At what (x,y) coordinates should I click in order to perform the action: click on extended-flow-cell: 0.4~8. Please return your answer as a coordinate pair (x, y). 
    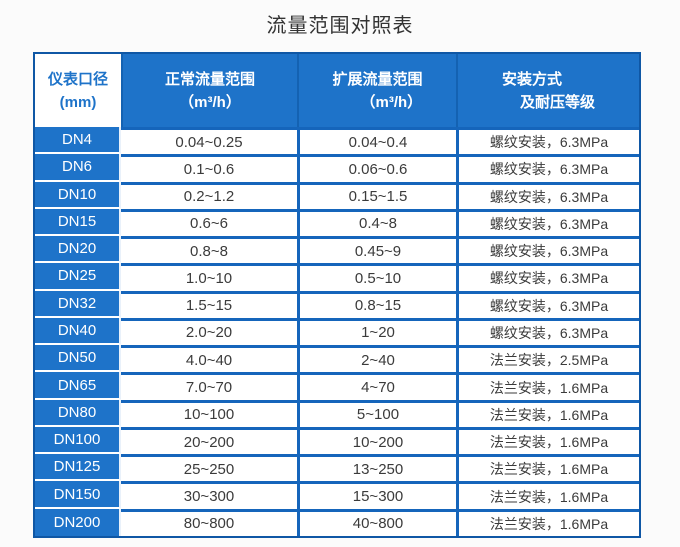
    Looking at the image, I should click on (376, 222).